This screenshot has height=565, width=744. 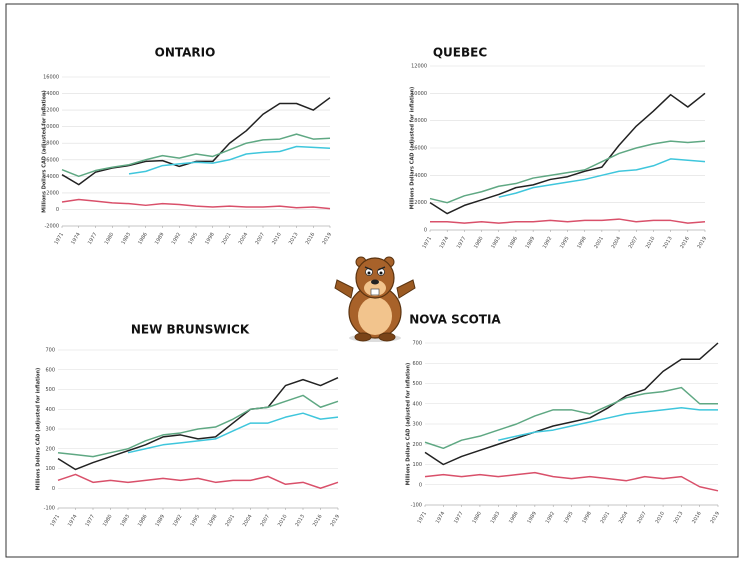 What do you see at coordinates (50, 351) in the screenshot?
I see `y-tick-label: 700` at bounding box center [50, 351].